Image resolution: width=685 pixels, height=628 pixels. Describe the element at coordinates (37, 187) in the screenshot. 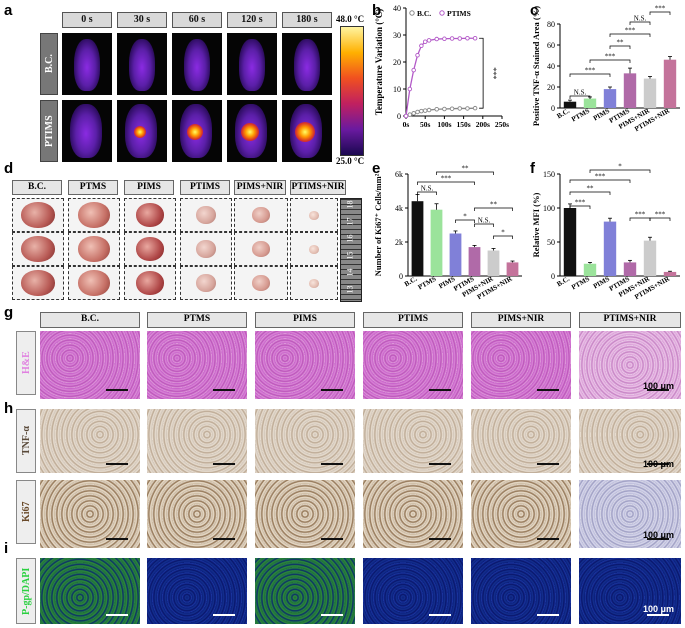

I see `tumor-header-0: B.C.` at that location.